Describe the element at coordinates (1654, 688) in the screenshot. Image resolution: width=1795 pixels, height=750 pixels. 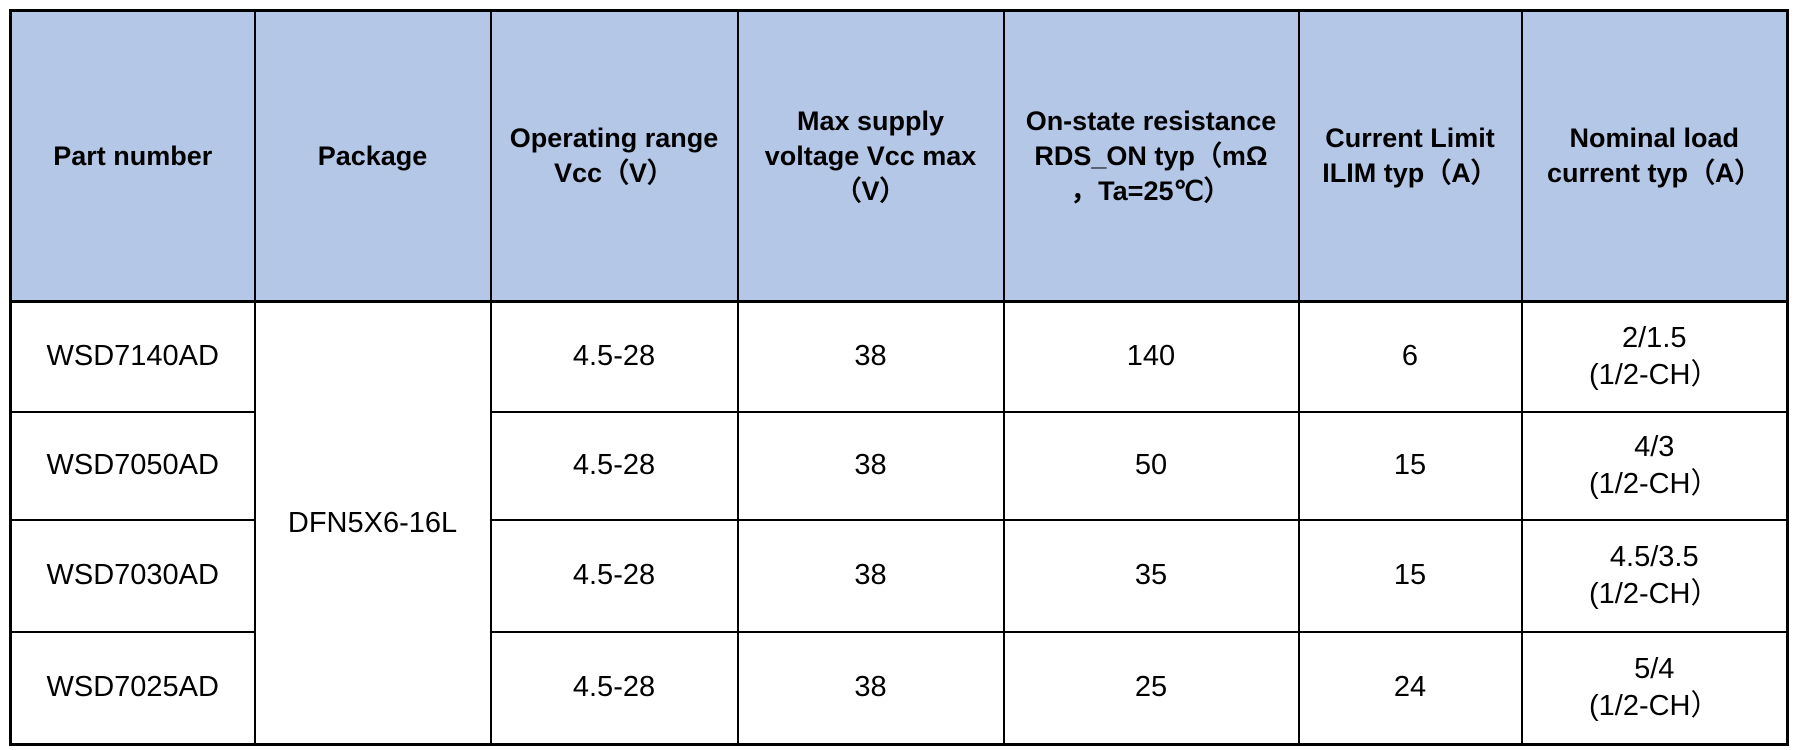
I see `nominal-load-cell: 5/4 (1/2-CH）` at that location.